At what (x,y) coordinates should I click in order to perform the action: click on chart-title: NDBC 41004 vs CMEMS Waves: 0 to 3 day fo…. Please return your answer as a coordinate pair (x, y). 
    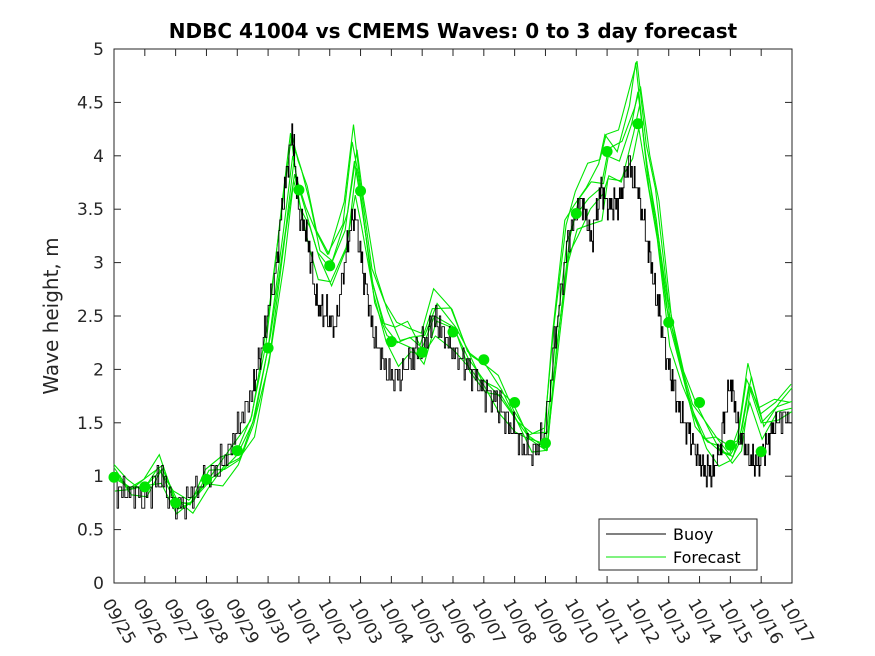
    Looking at the image, I should click on (453, 31).